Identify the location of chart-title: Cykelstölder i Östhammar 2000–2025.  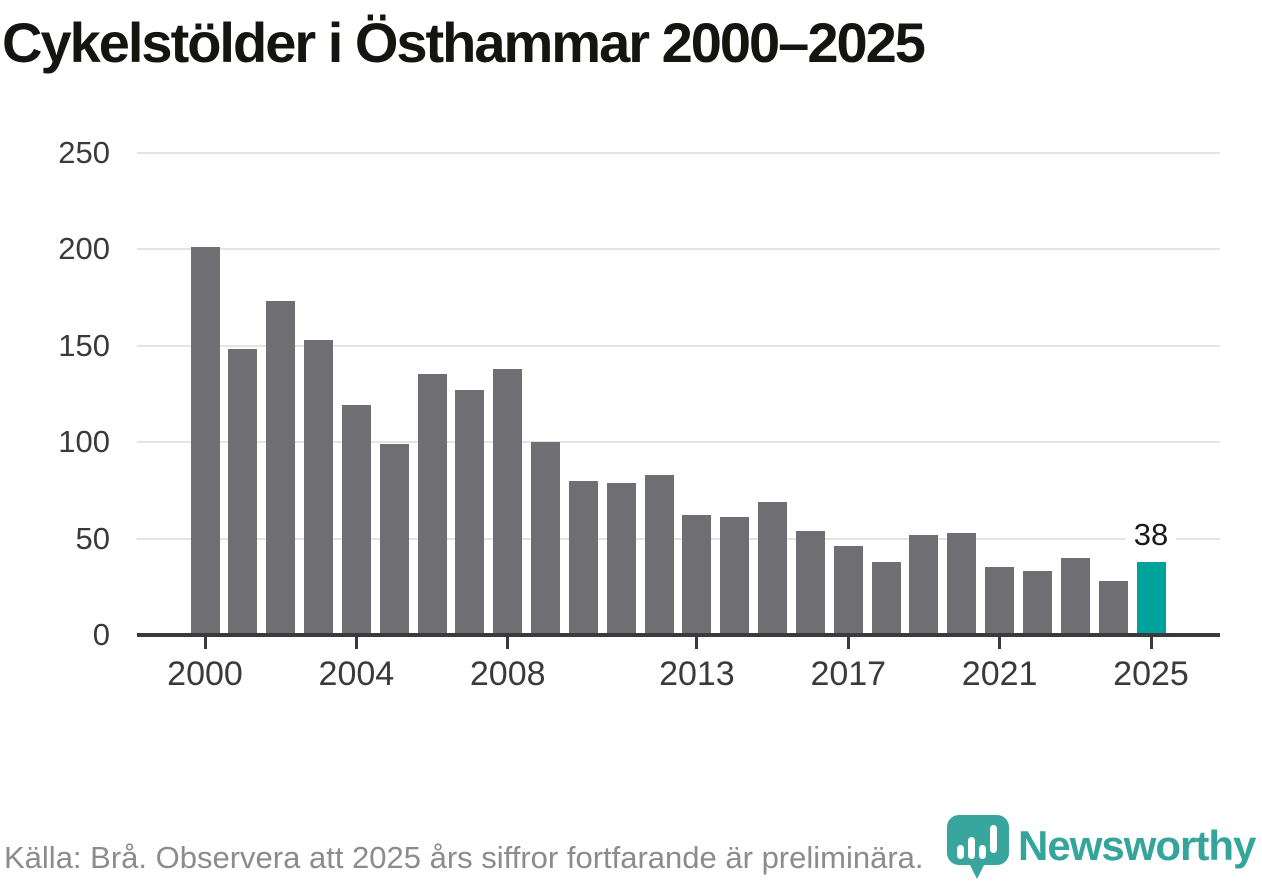
(464, 42).